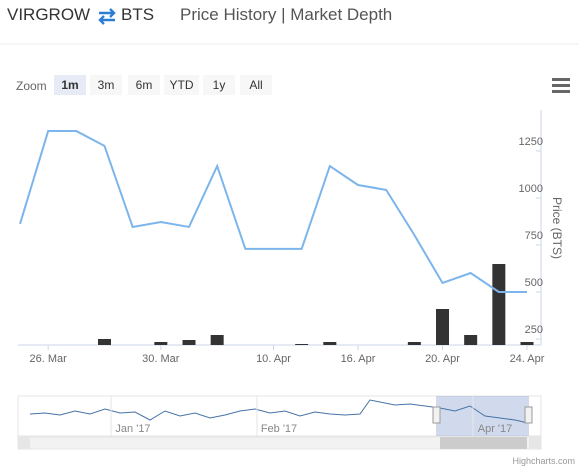 Image resolution: width=579 pixels, height=475 pixels. I want to click on range-button-label: 6m, so click(144, 85).